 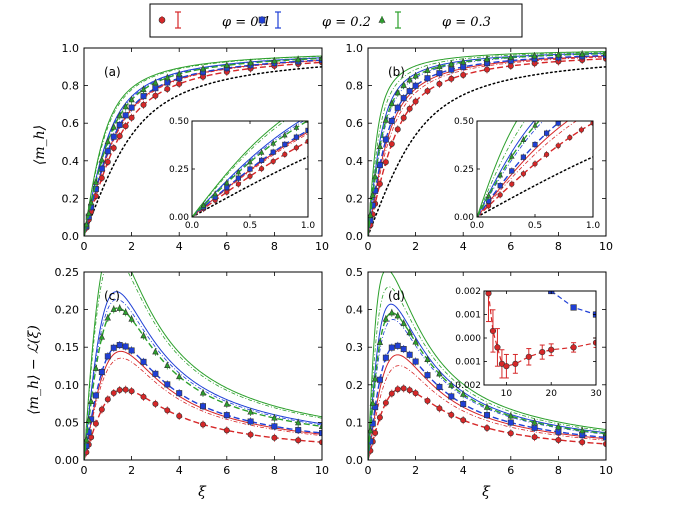 What do you see at coordinates (179, 122) in the screenshot?
I see `y-tick-label: 0.50` at bounding box center [179, 122].